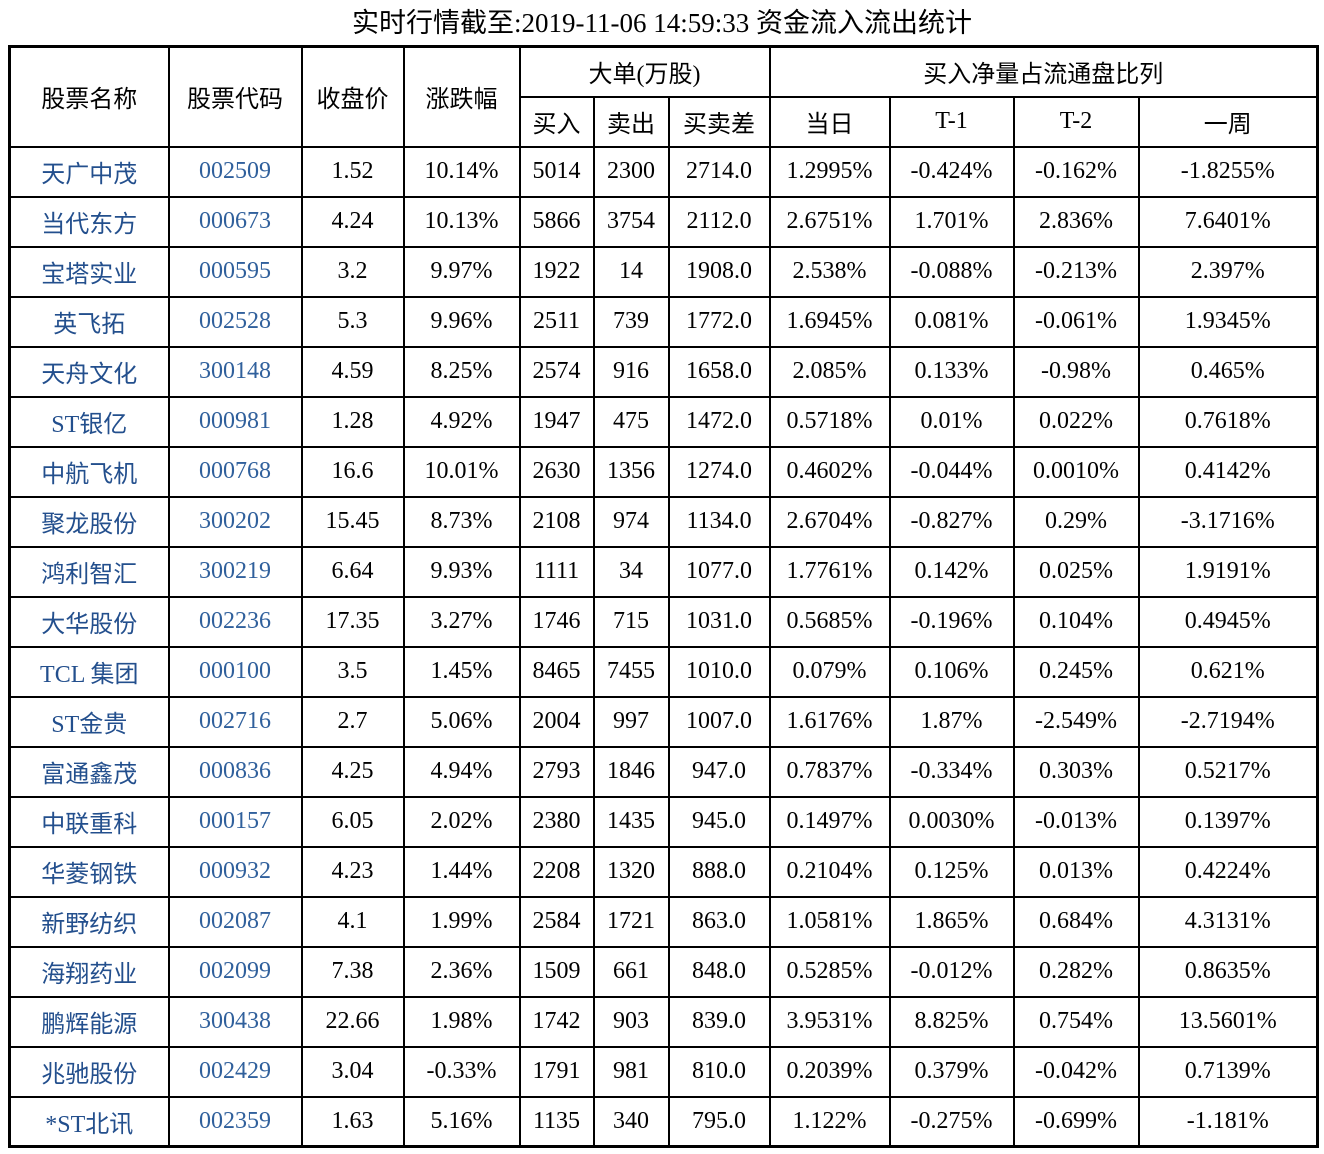  What do you see at coordinates (89, 421) in the screenshot?
I see `stock-name-cell: ST银亿` at bounding box center [89, 421].